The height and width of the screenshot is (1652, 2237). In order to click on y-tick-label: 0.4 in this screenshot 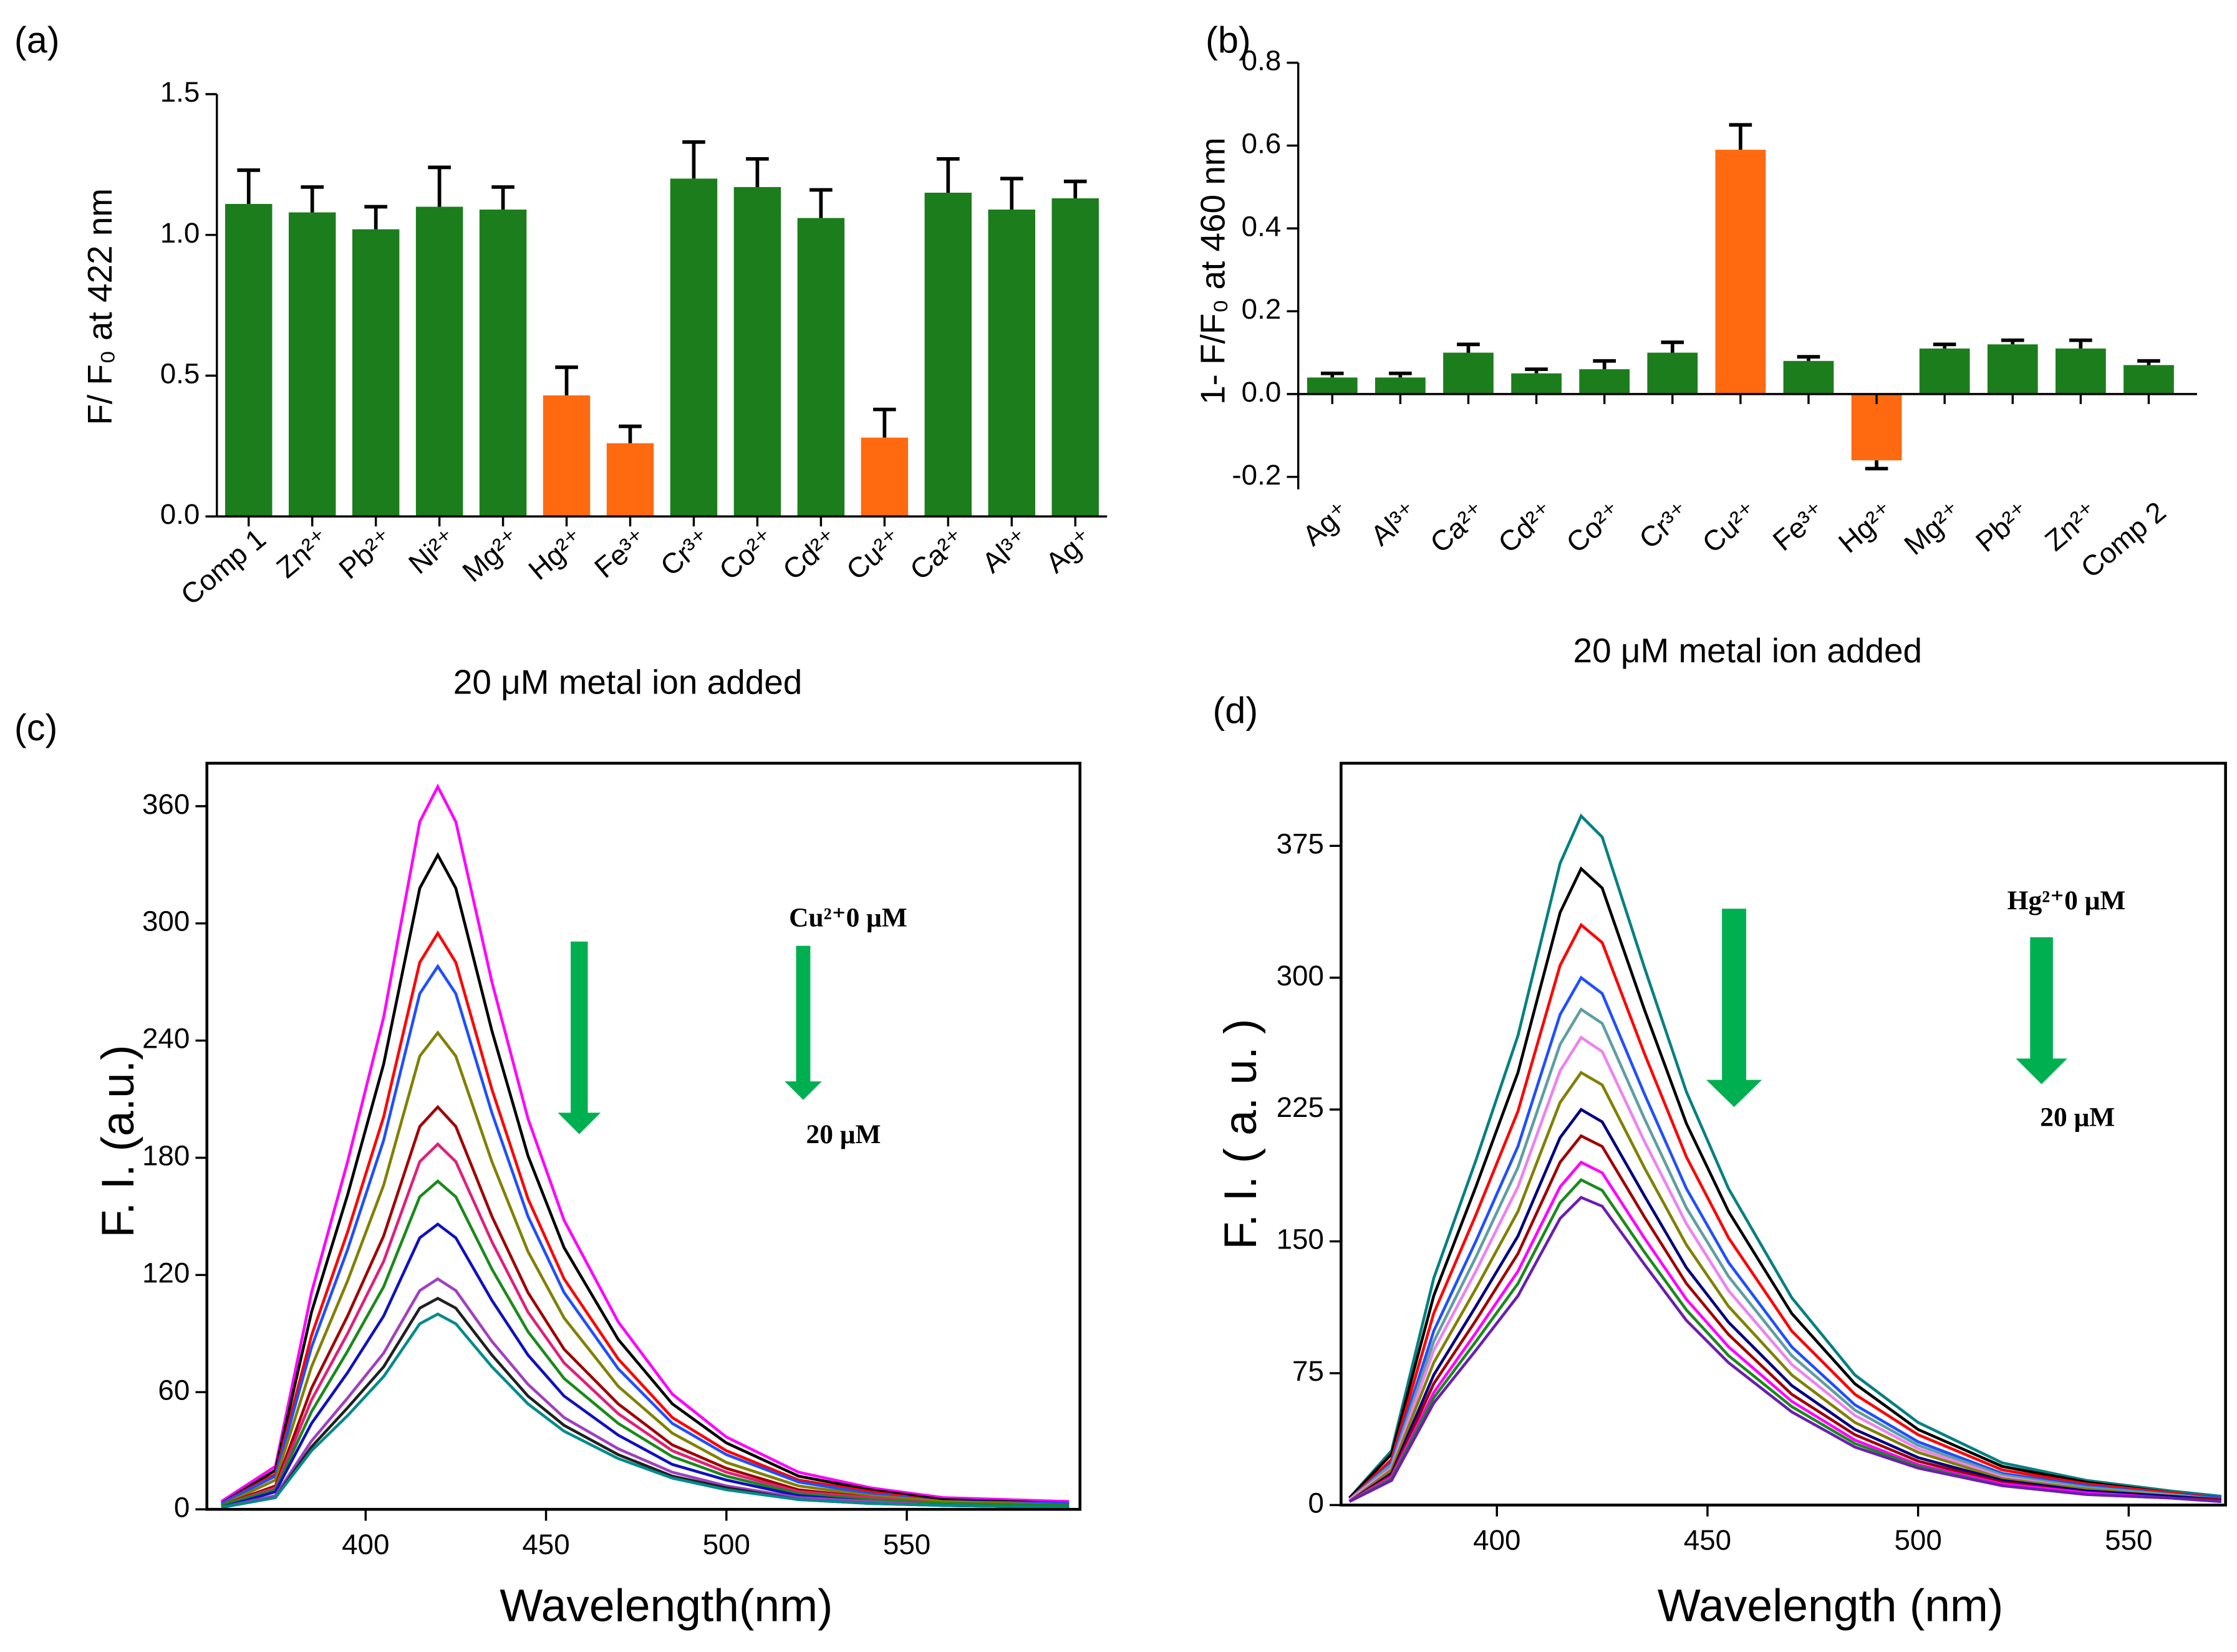, I will do `click(1262, 226)`.